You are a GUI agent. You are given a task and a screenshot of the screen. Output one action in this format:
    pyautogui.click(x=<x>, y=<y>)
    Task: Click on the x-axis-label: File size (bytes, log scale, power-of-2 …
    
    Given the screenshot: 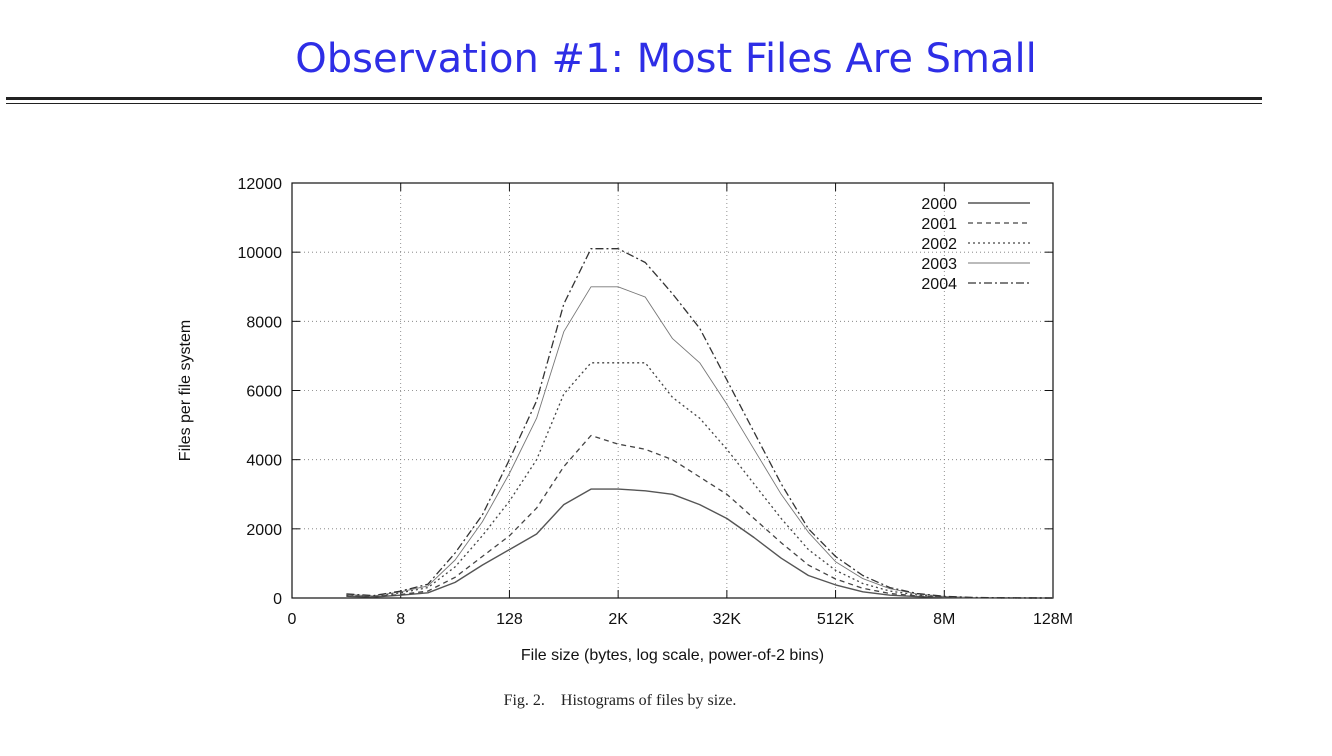 What is the action you would take?
    pyautogui.click(x=672, y=655)
    